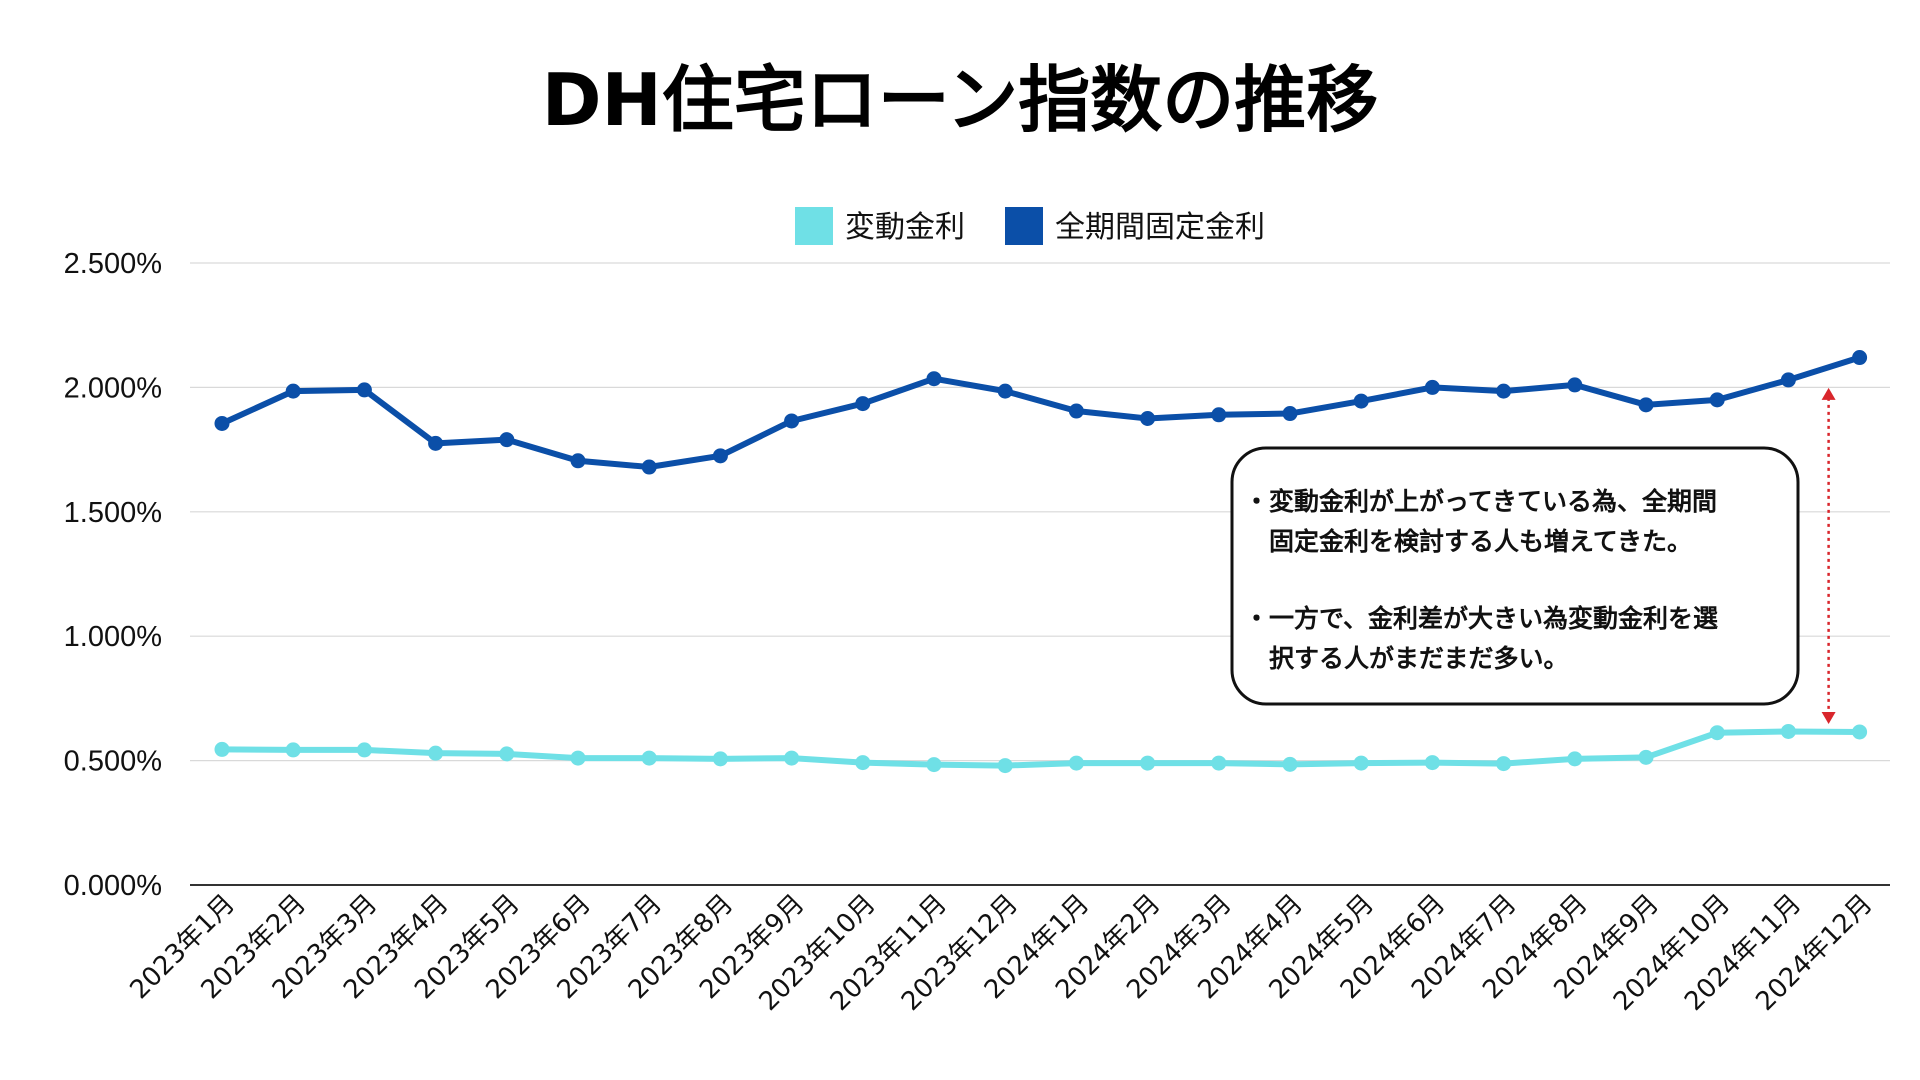 The image size is (1920, 1080). I want to click on y-tick-label: 1.000%, so click(113, 637).